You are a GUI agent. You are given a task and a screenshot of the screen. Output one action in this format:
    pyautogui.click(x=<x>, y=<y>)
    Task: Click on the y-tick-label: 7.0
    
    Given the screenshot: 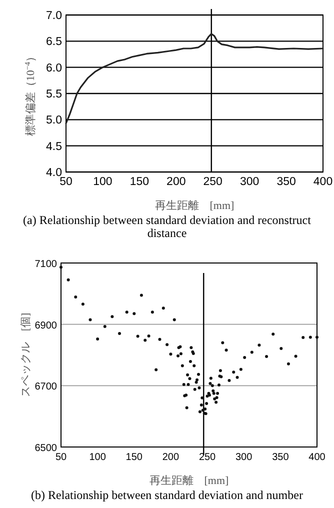 What is the action you would take?
    pyautogui.click(x=54, y=16)
    